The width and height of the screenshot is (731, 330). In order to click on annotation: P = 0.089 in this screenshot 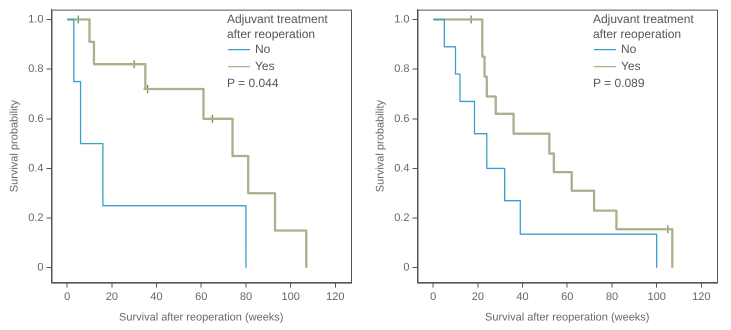, I will do `click(619, 83)`.